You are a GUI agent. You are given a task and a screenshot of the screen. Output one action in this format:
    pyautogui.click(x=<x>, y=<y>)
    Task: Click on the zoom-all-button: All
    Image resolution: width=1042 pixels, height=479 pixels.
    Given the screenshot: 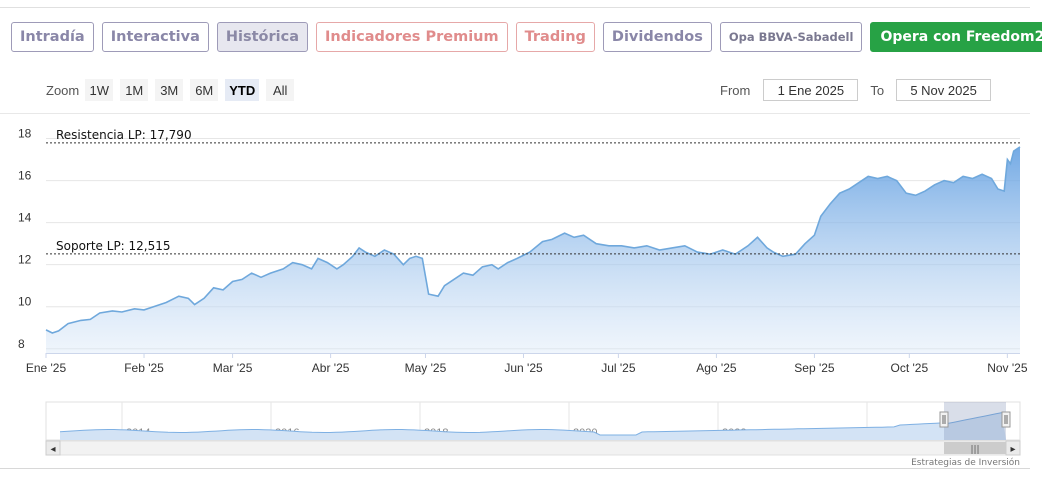 What is the action you would take?
    pyautogui.click(x=280, y=90)
    